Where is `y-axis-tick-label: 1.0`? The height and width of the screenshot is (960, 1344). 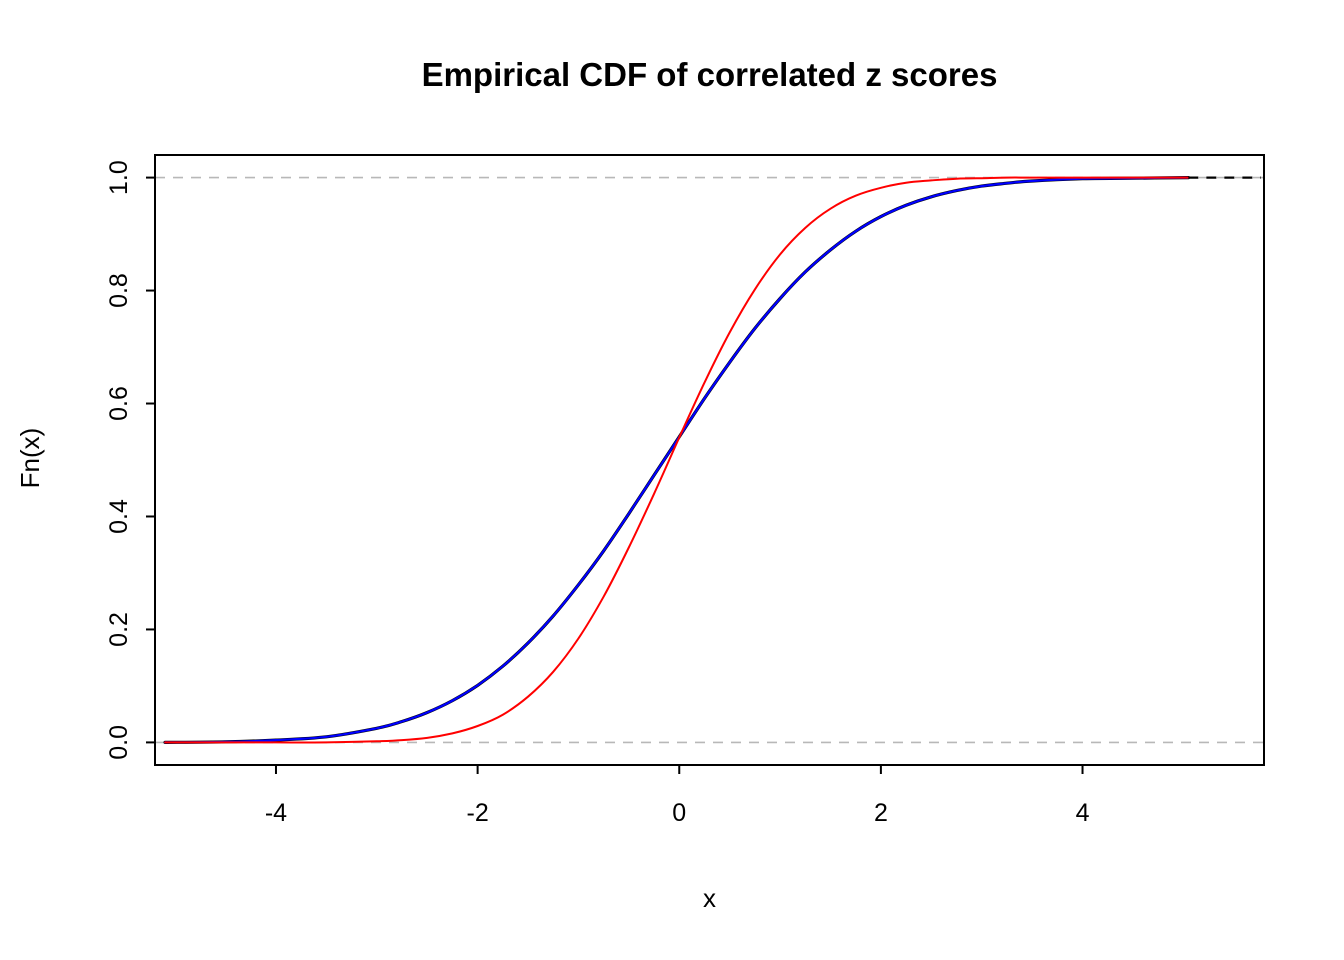
y-axis-tick-label: 1.0 is located at coordinates (119, 177).